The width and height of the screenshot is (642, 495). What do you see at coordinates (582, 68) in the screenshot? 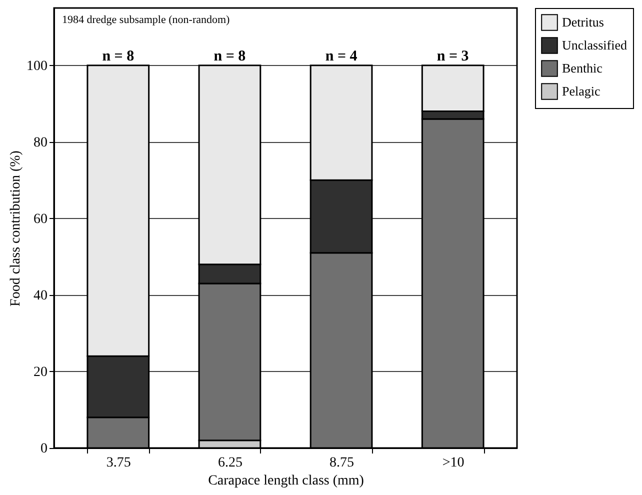
I see `legend-label: Benthic` at bounding box center [582, 68].